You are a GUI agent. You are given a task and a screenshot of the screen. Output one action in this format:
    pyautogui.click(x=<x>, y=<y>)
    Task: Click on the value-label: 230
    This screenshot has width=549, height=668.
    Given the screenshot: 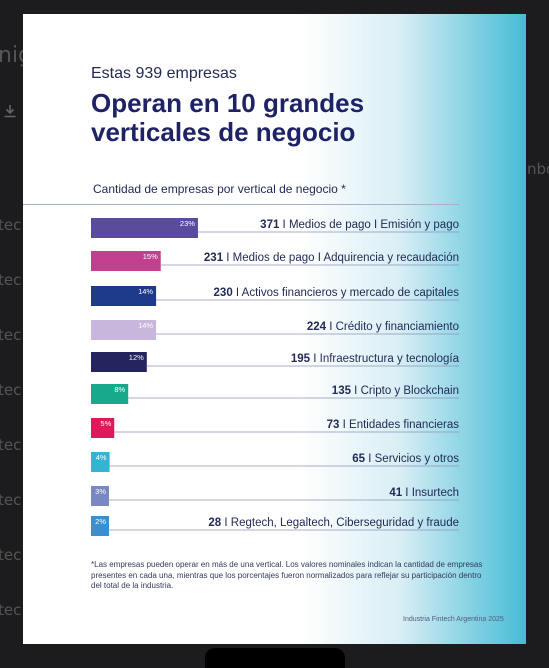 What is the action you would take?
    pyautogui.click(x=223, y=293)
    